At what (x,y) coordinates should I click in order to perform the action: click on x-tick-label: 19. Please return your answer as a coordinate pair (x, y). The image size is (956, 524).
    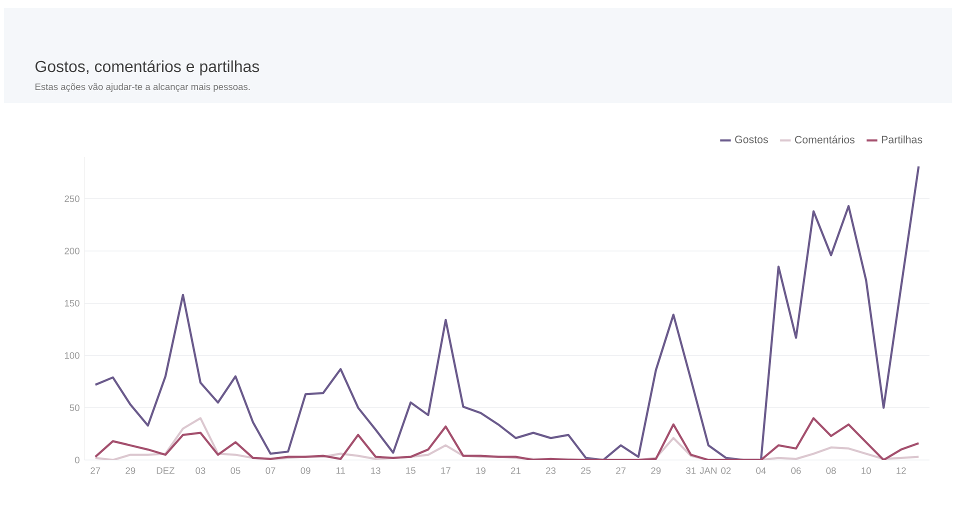
    Looking at the image, I should click on (481, 470).